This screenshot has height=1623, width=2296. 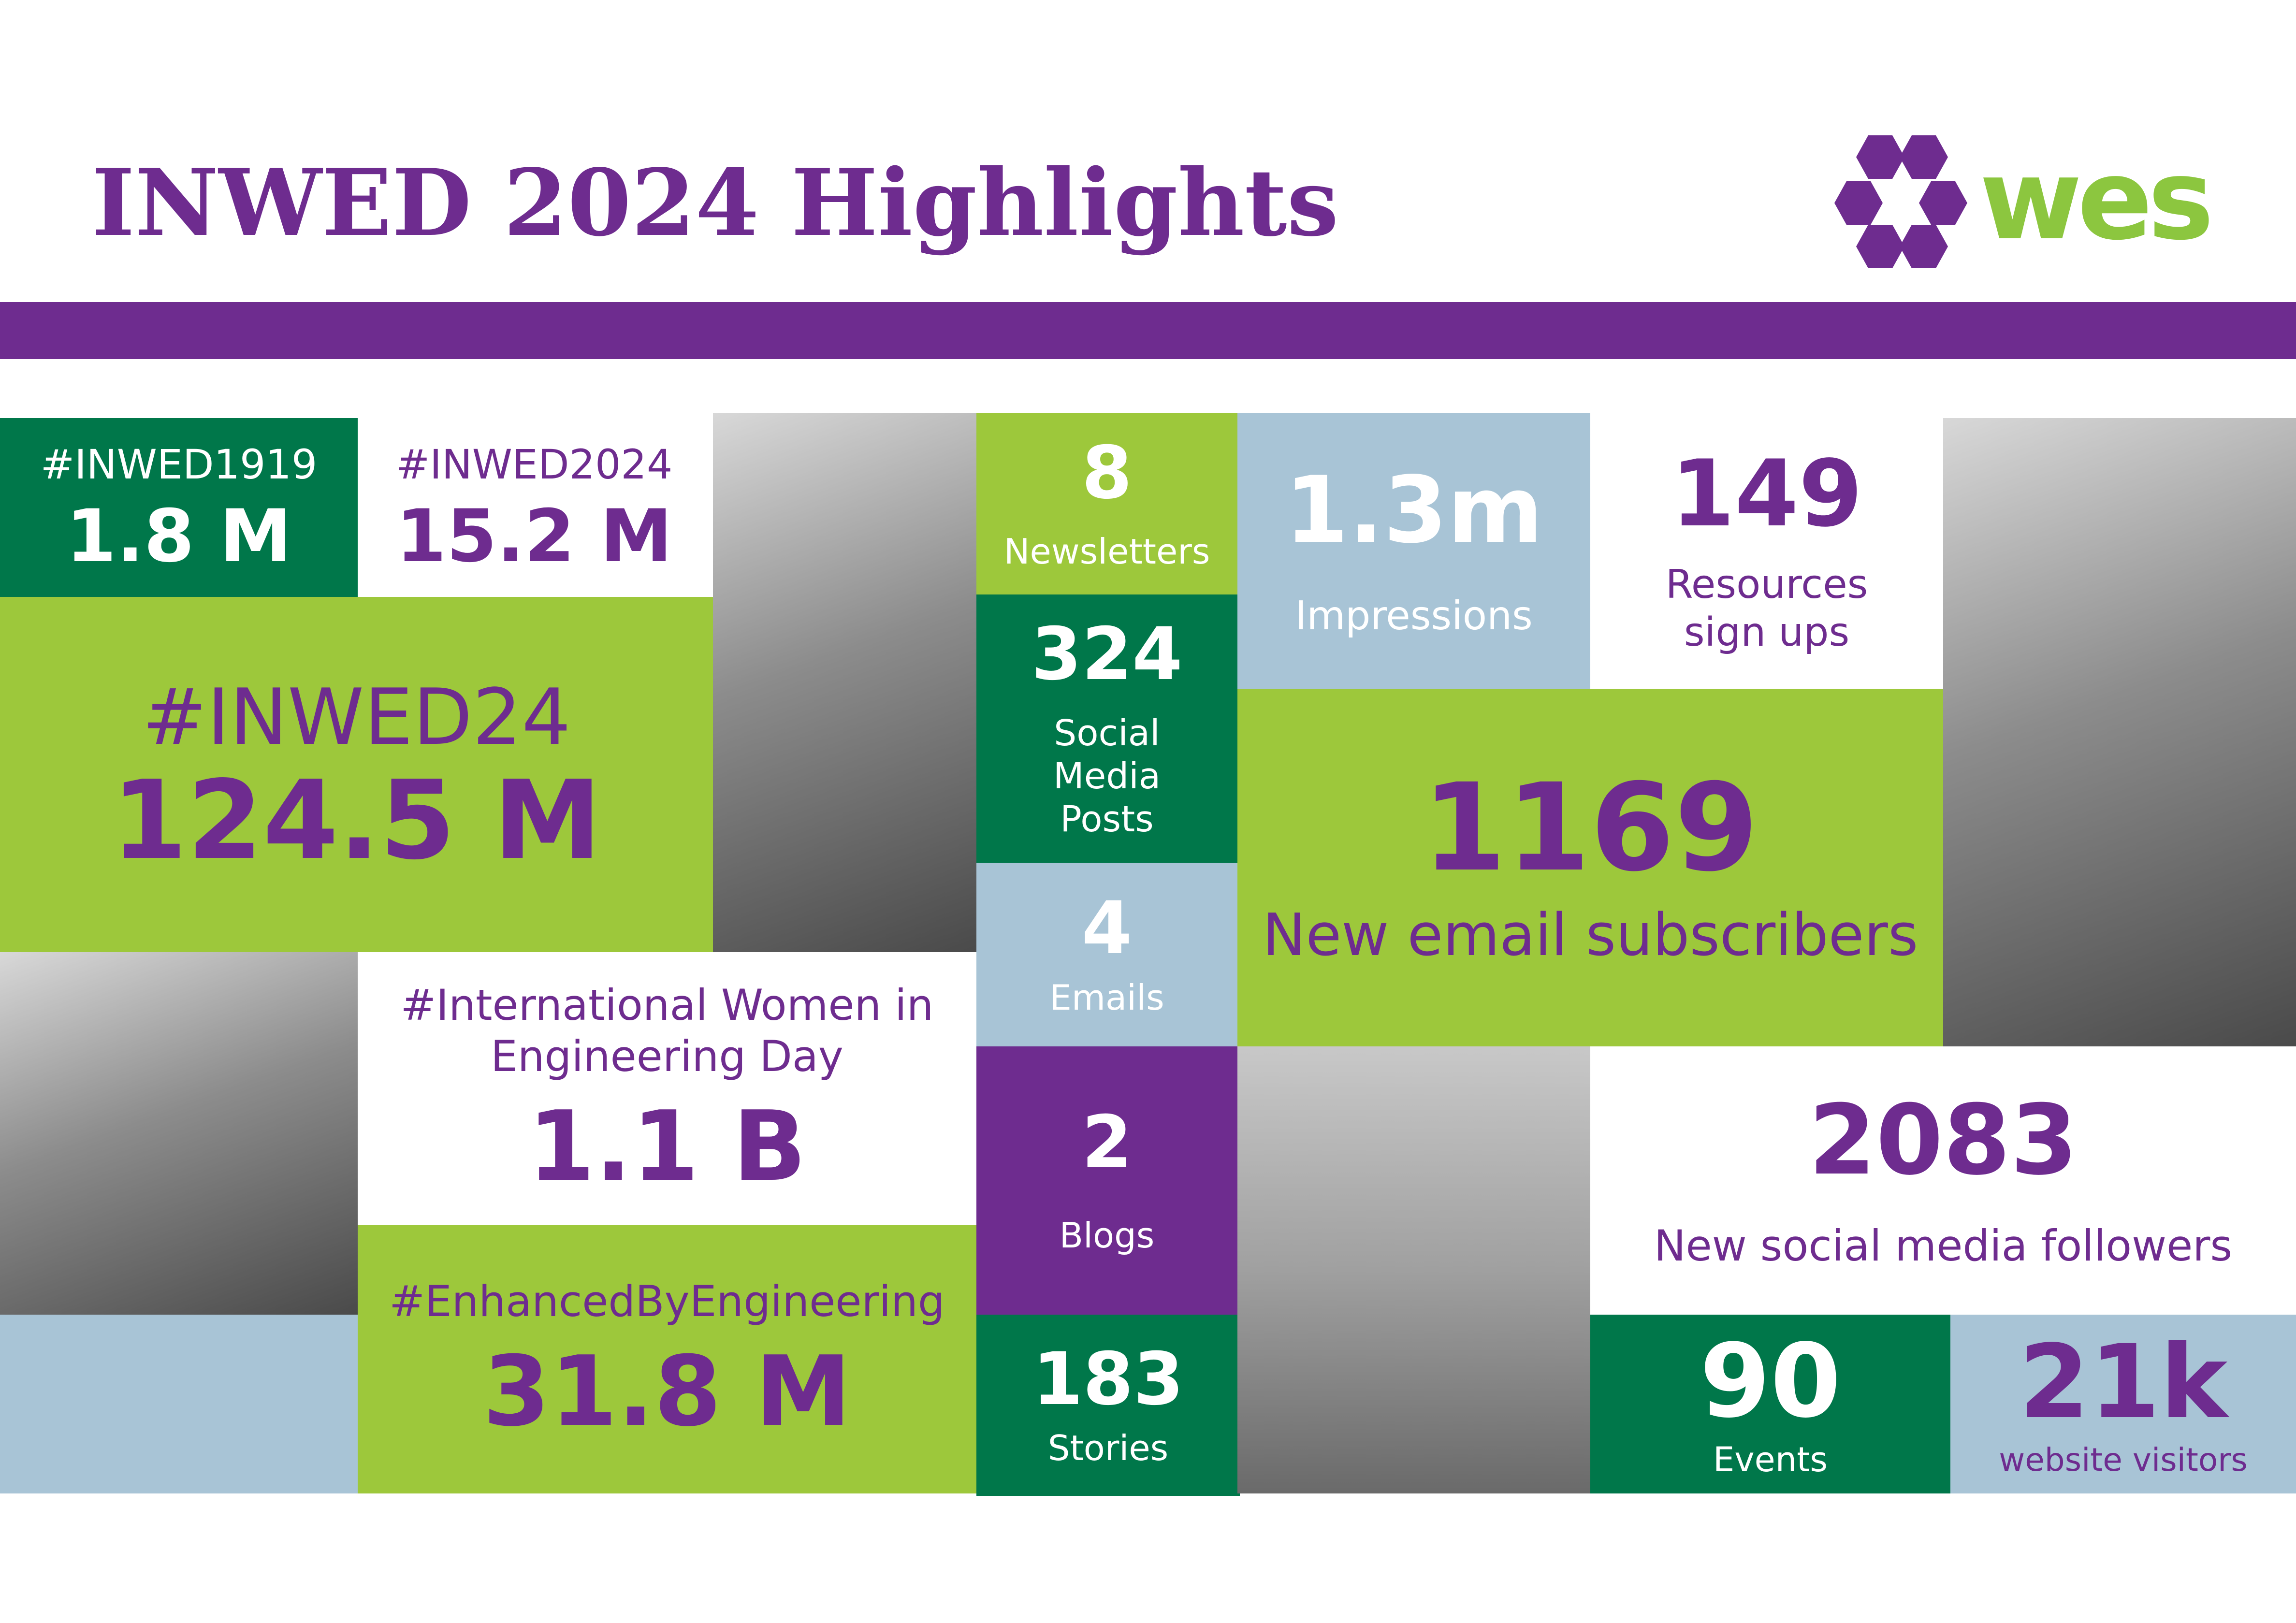 What do you see at coordinates (1943, 1245) in the screenshot?
I see `stat-label: New social media followers` at bounding box center [1943, 1245].